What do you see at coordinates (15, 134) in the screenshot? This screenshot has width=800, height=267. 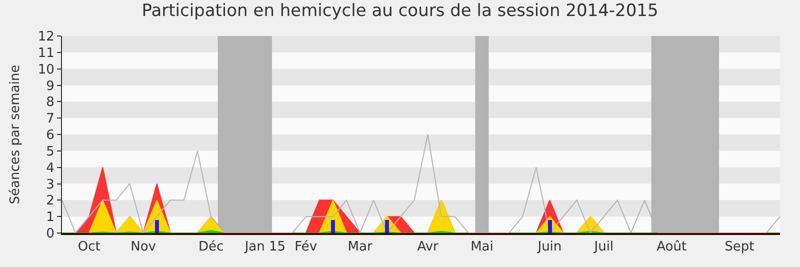 I see `y-axis-title: Séances par semaine` at bounding box center [15, 134].